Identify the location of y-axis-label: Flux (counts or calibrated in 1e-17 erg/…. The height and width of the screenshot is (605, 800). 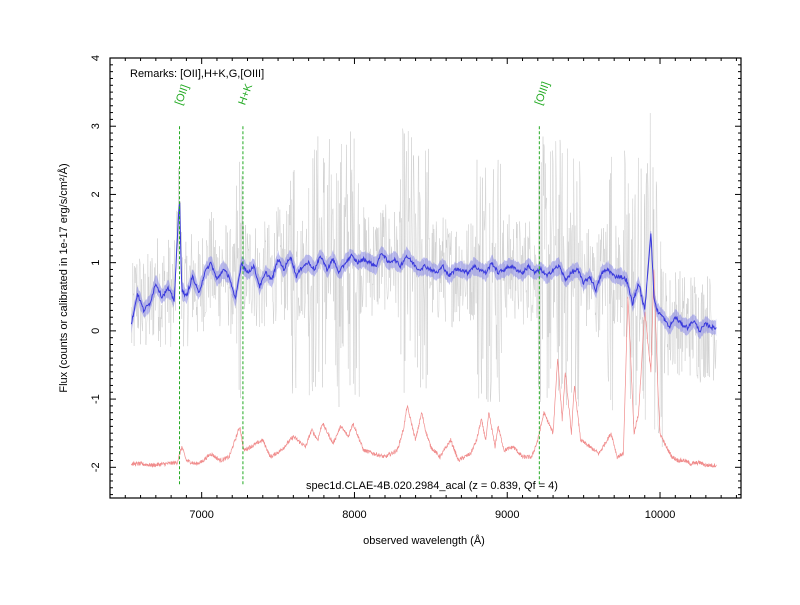
(63, 277).